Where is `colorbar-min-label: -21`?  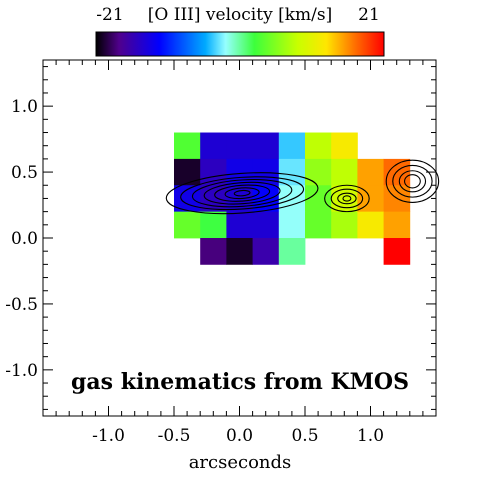 colorbar-min-label: -21 is located at coordinates (109, 15).